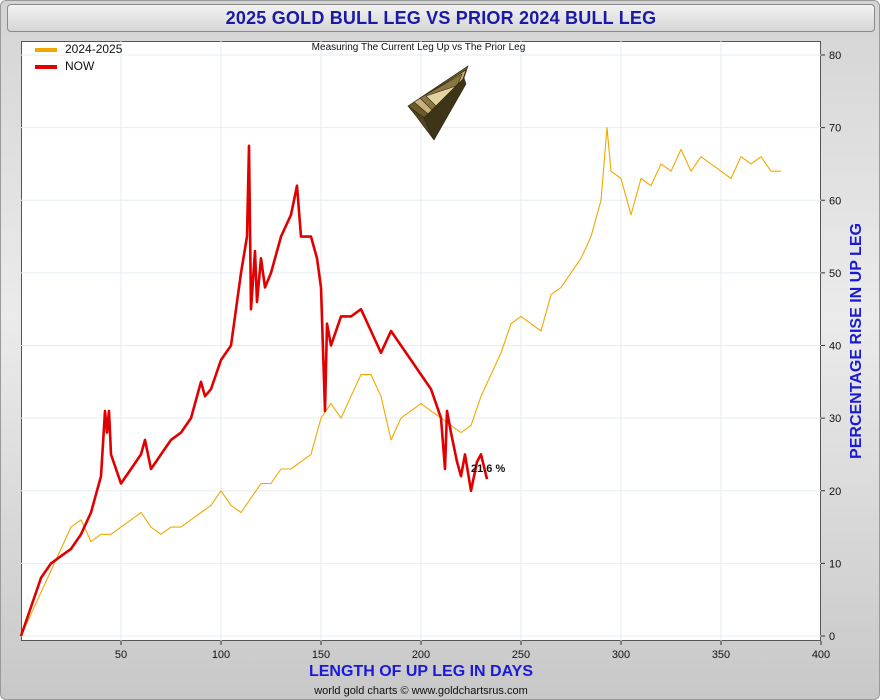 The height and width of the screenshot is (700, 880). What do you see at coordinates (438, 103) in the screenshot?
I see `gold-bars-stack-icon` at bounding box center [438, 103].